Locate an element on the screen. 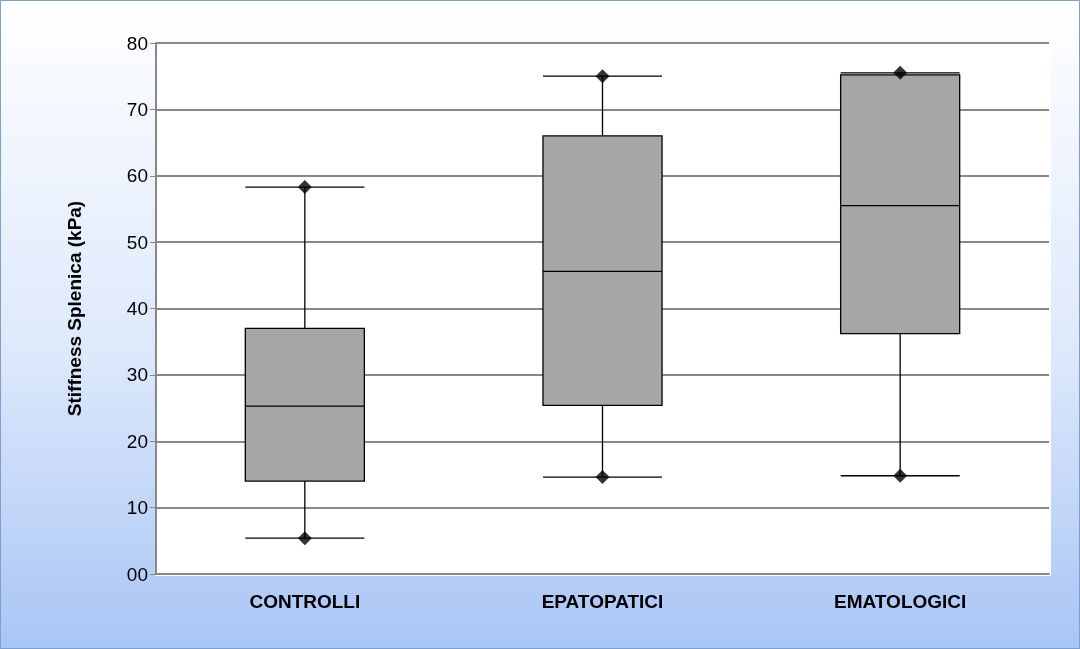 The width and height of the screenshot is (1080, 649). y-tick-label: 00 is located at coordinates (137, 574).